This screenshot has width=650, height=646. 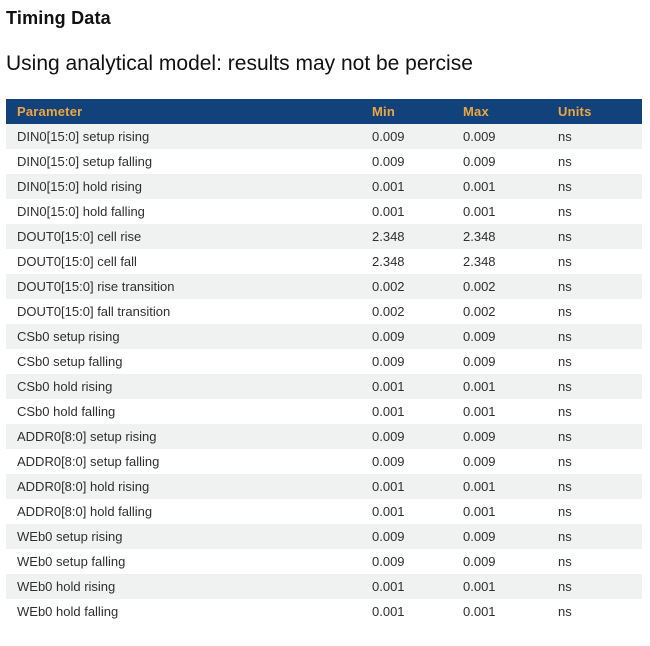 What do you see at coordinates (324, 236) in the screenshot?
I see `table-row: DOUT0[15:0] cell rise 2.348 2.348 ns` at bounding box center [324, 236].